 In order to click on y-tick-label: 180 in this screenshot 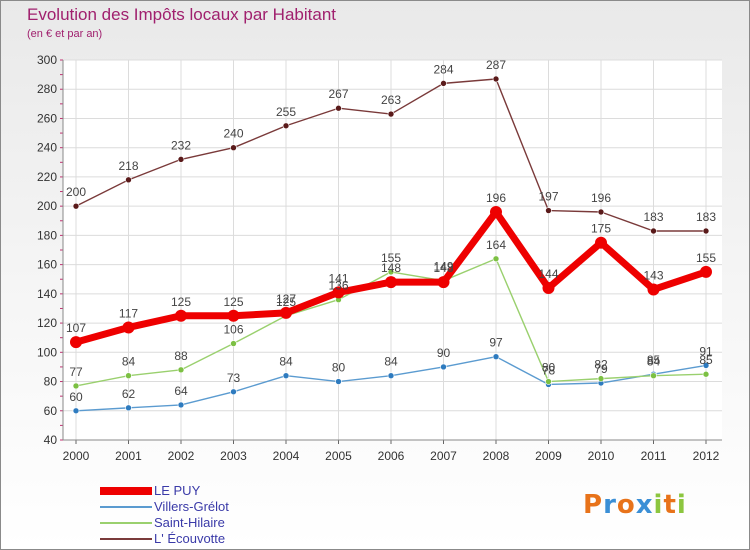, I will do `click(47, 235)`.